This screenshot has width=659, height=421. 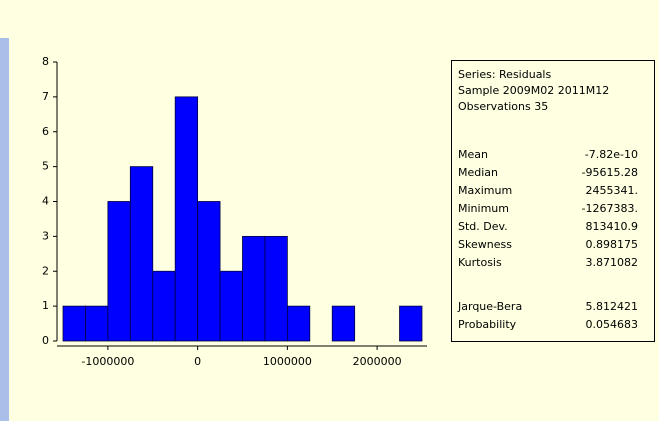 I want to click on y-tick-label: 4, so click(x=45, y=201).